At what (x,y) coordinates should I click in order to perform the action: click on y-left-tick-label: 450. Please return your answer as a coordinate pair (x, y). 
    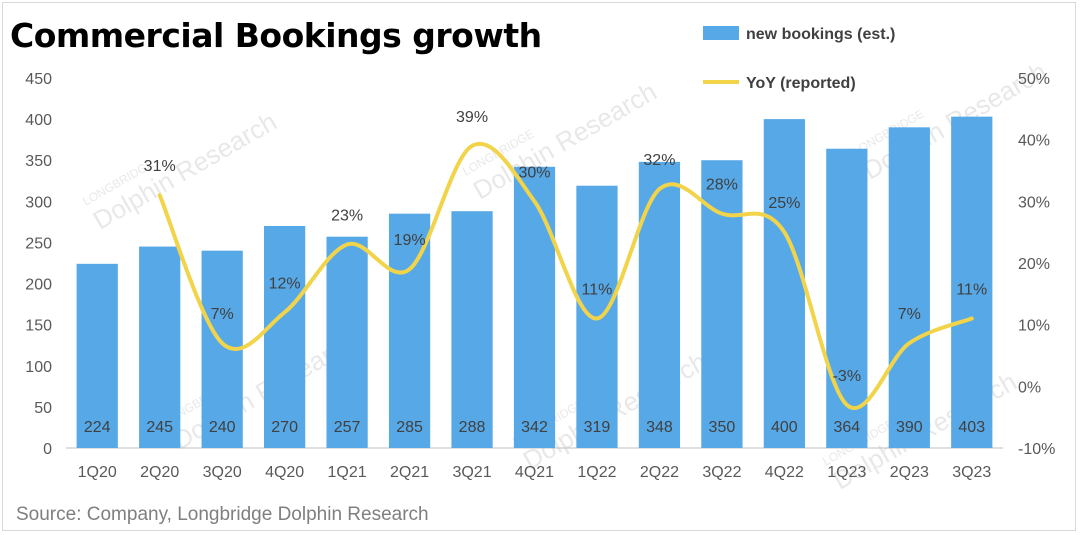
    Looking at the image, I should click on (38, 79).